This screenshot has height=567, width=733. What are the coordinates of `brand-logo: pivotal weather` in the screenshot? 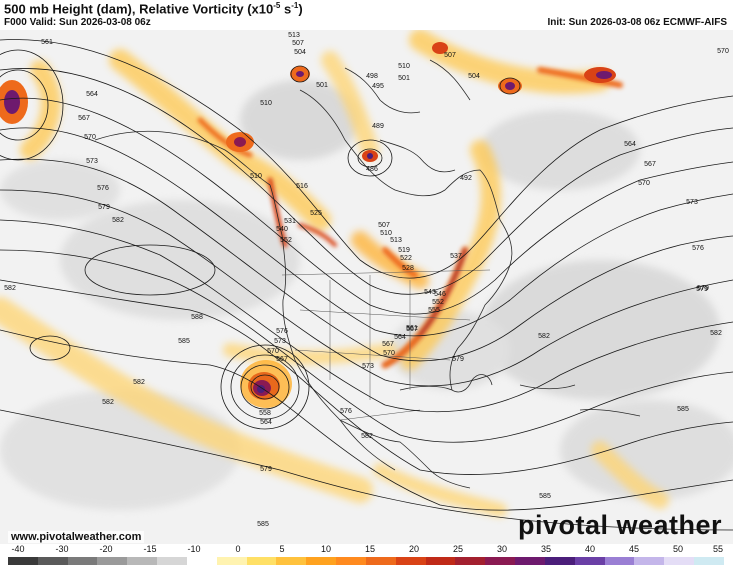 It's located at (620, 525).